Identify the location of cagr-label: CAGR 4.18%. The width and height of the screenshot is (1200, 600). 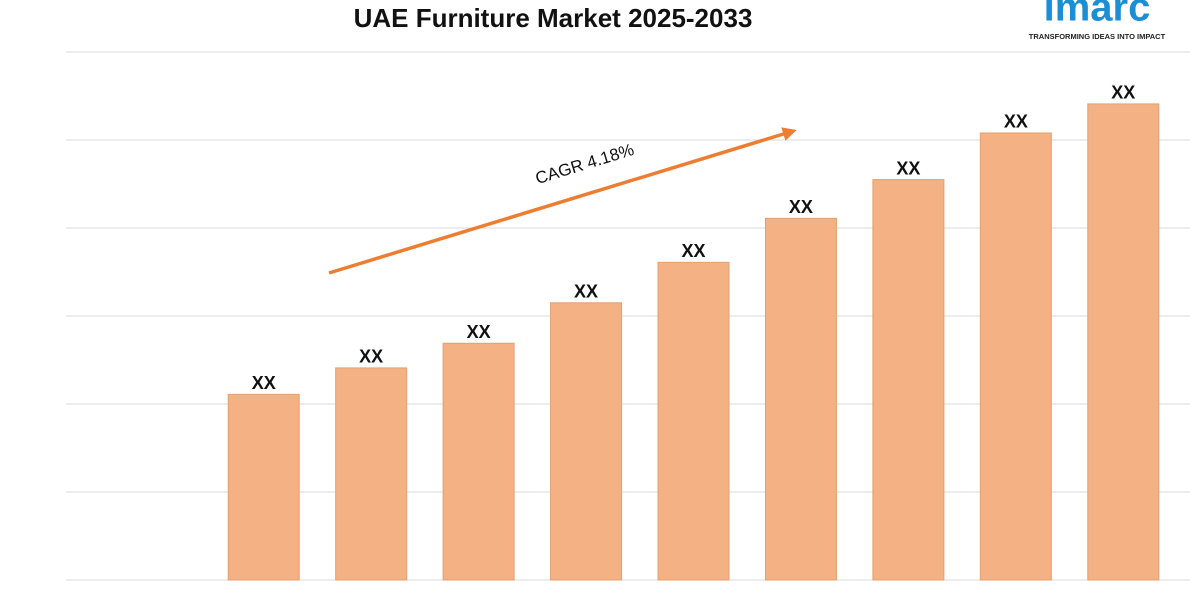
(584, 164).